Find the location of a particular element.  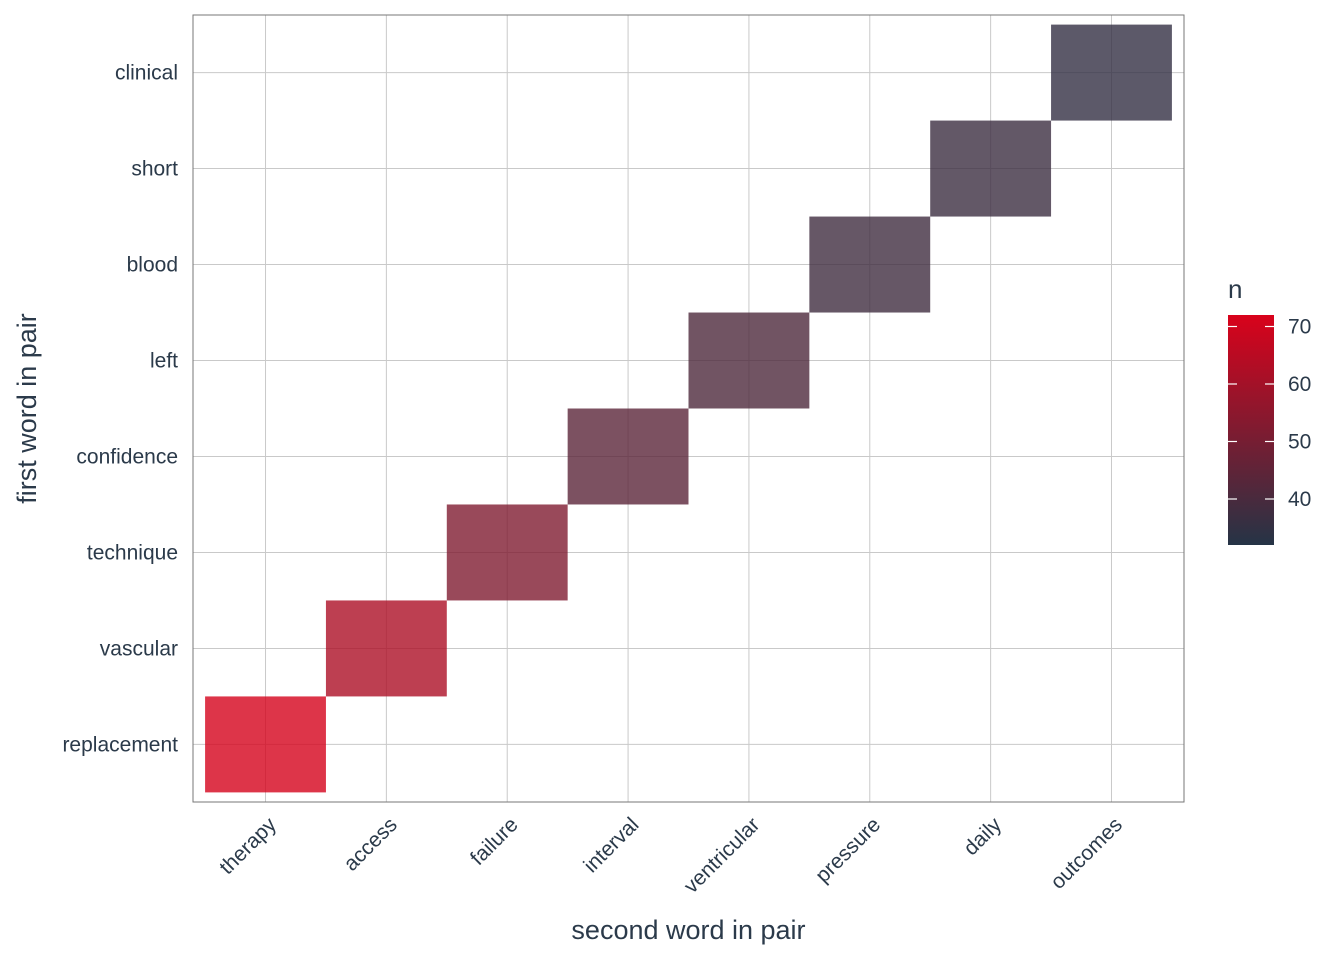

y-tick-label: technique is located at coordinates (132, 552).